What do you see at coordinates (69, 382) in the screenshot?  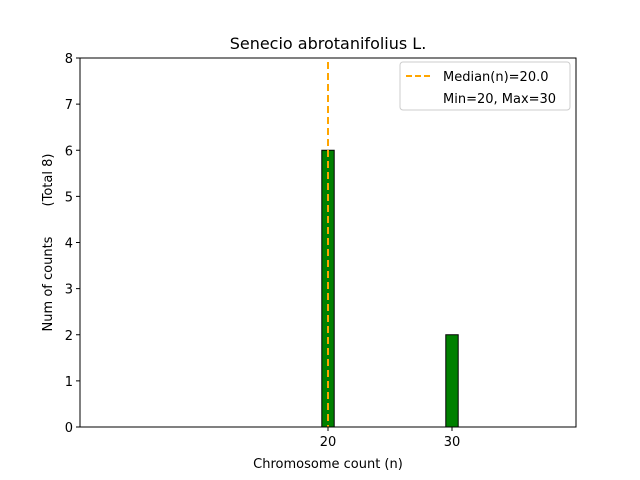 I see `y-tick-label: 1` at bounding box center [69, 382].